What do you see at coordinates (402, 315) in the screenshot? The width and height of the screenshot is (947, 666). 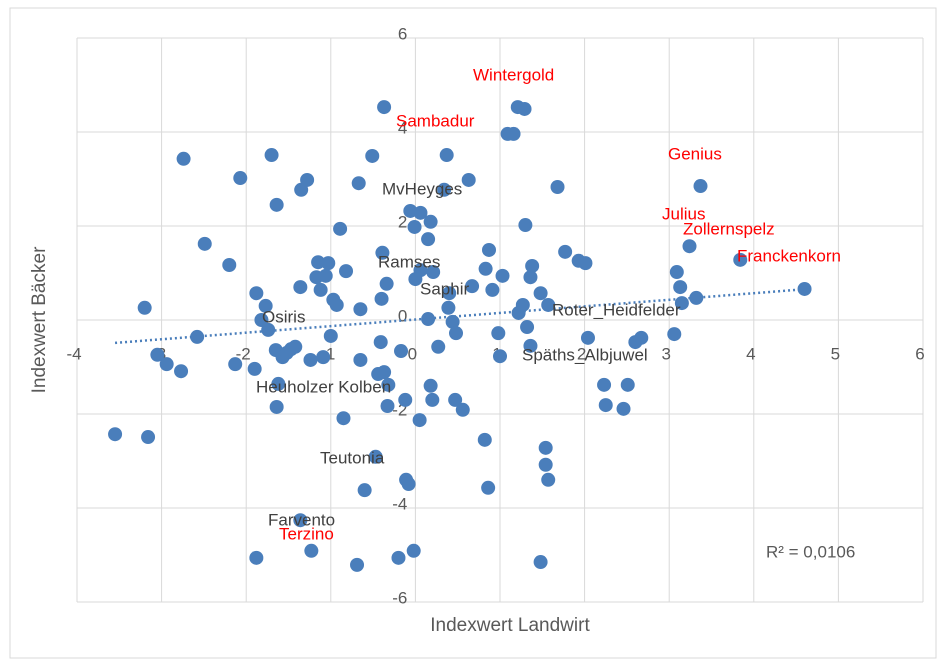 I see `y-tick-label: 0` at bounding box center [402, 315].